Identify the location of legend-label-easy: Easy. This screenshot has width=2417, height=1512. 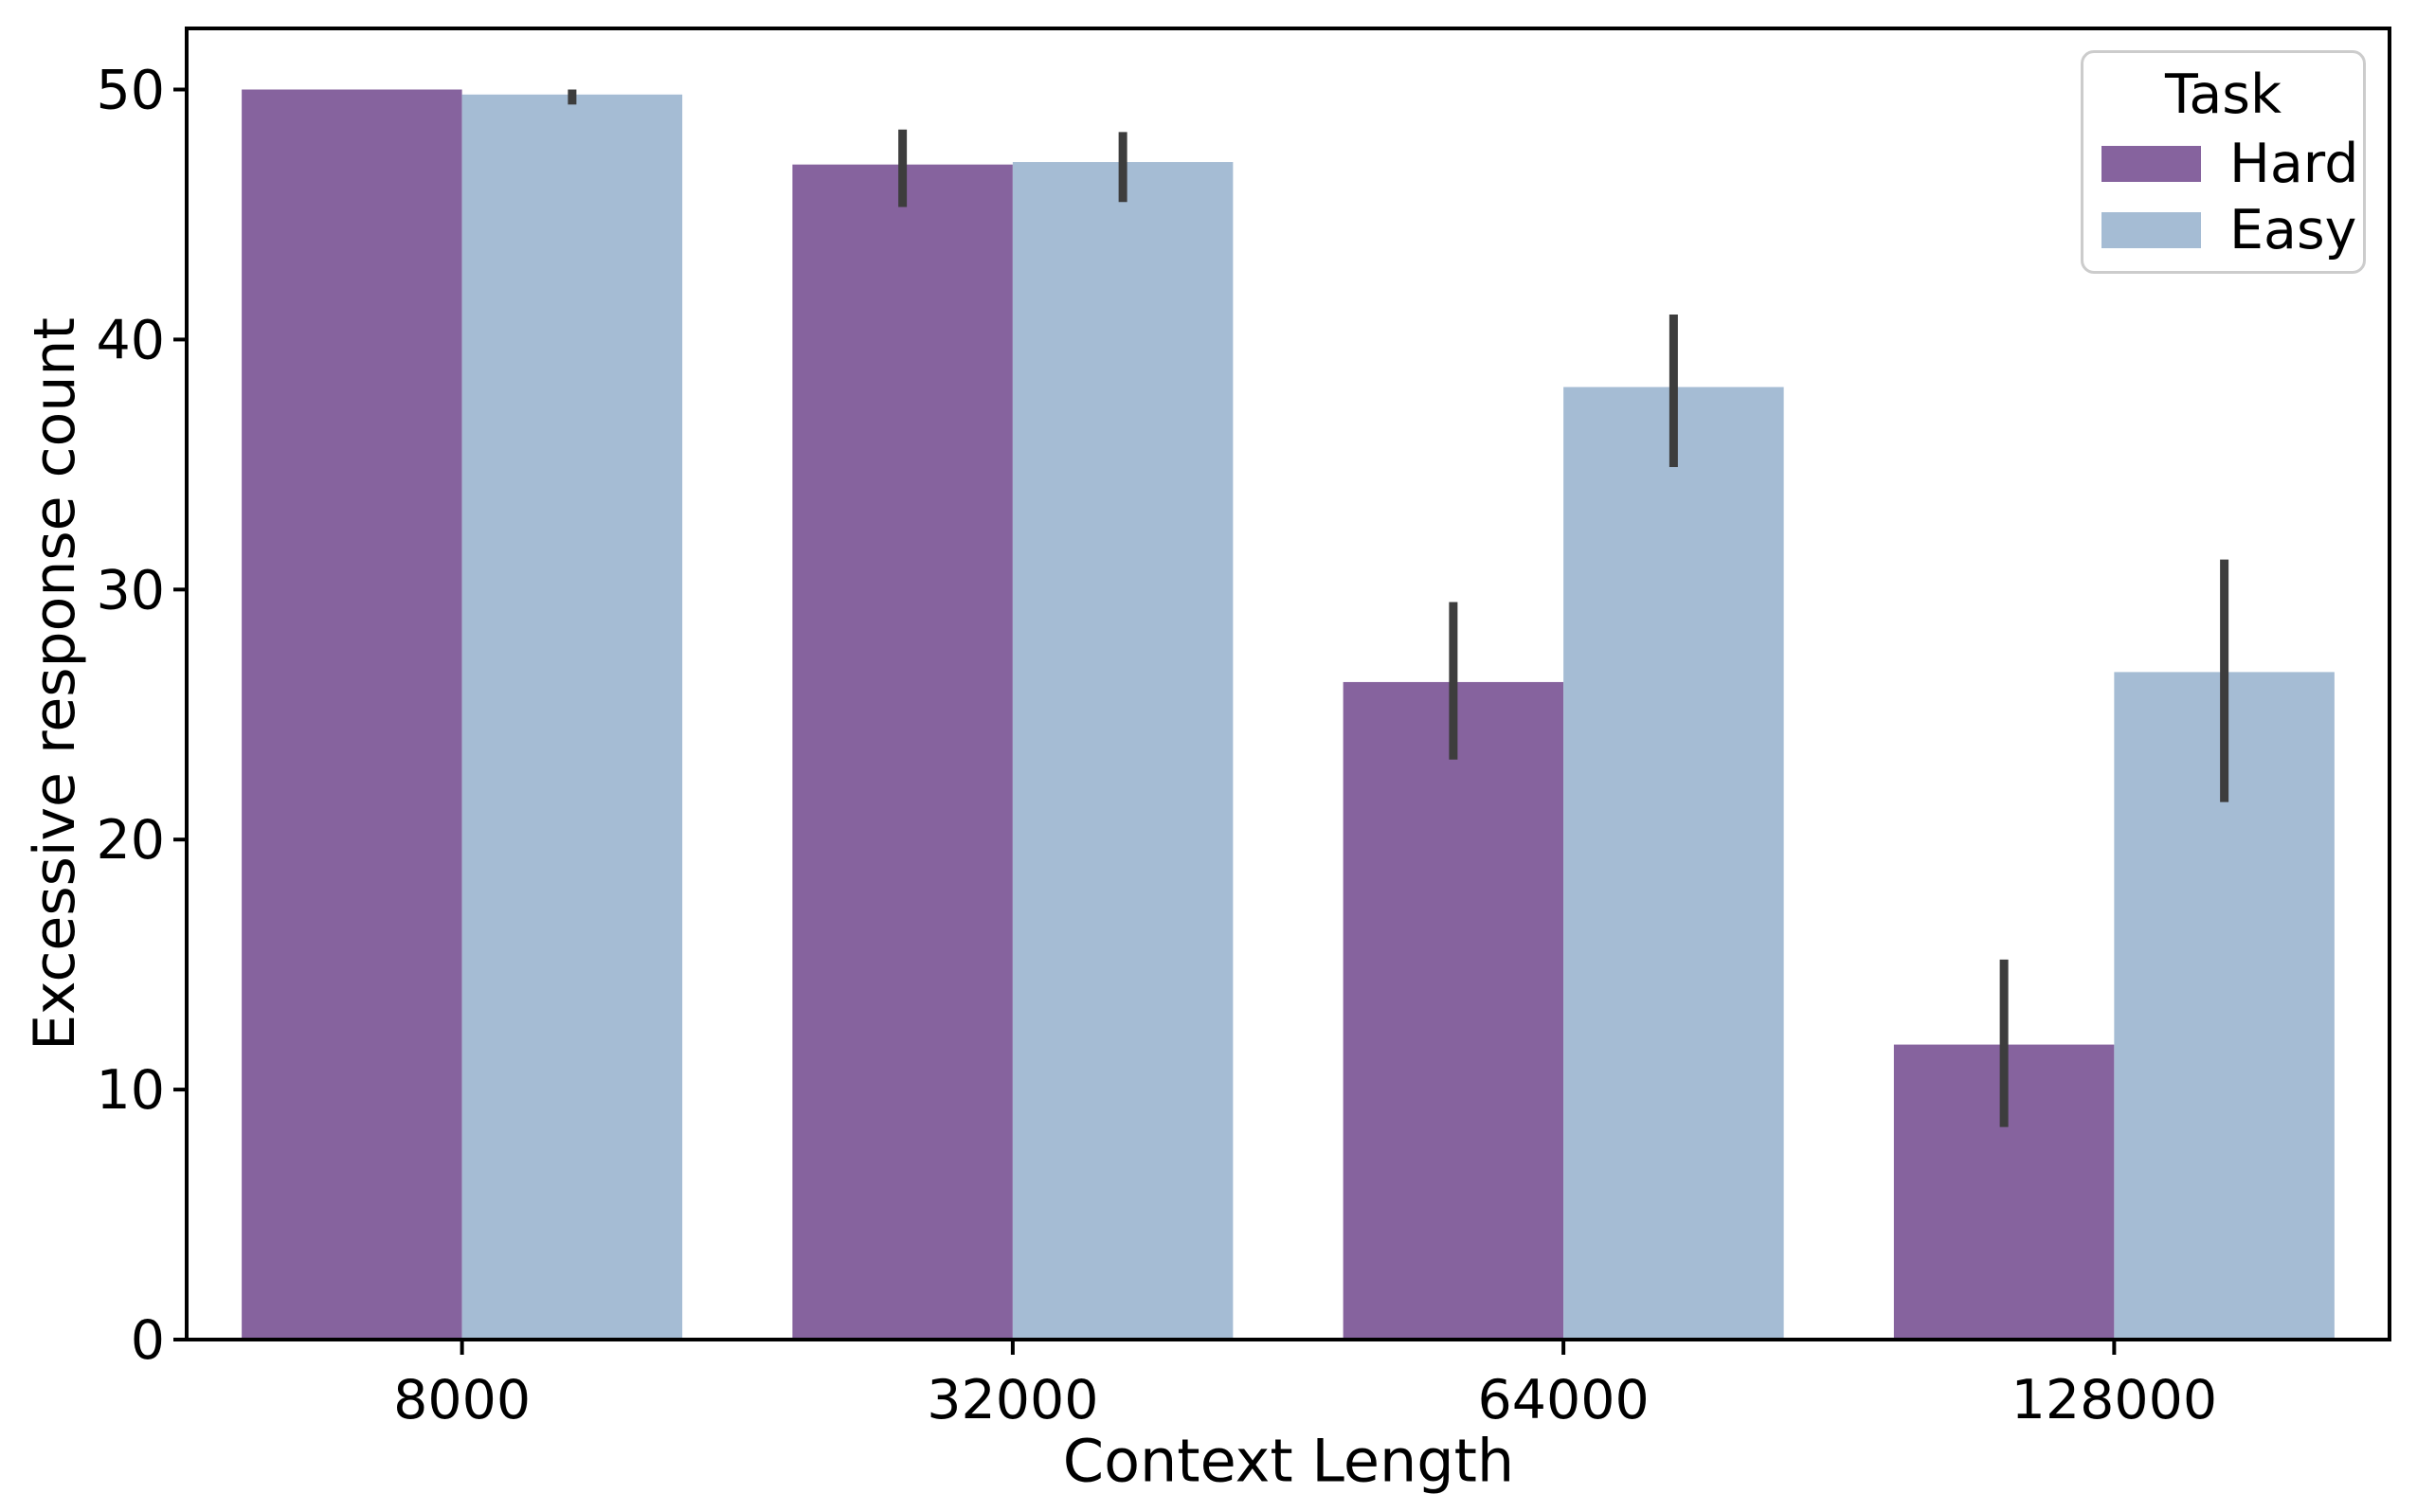
(2293, 230).